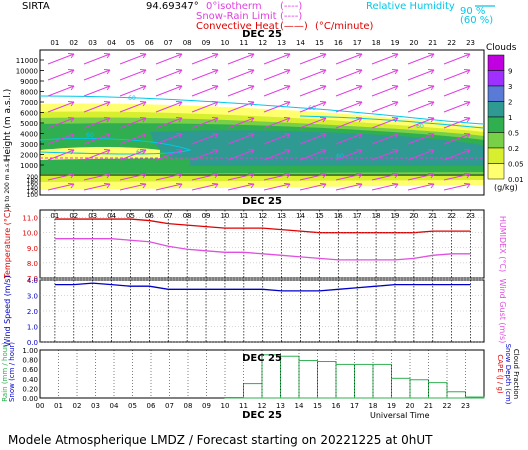  I want to click on colorbar-cell, so click(496, 93).